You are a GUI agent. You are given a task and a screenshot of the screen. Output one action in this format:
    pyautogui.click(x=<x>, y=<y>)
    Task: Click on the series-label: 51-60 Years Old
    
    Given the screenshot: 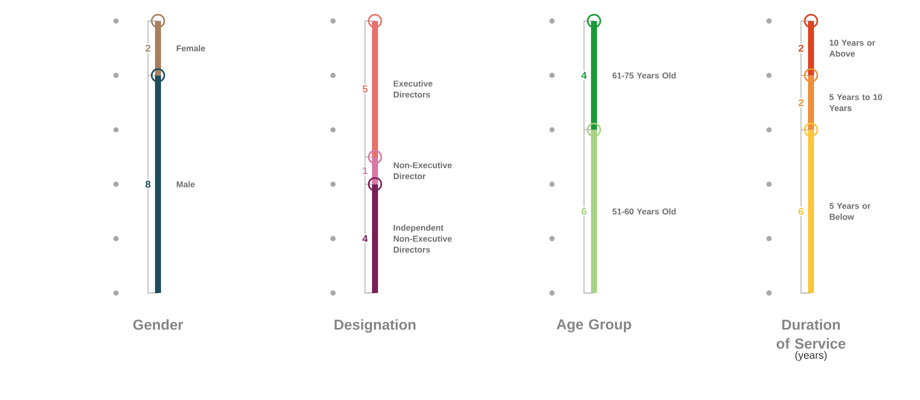 What is the action you would take?
    pyautogui.click(x=644, y=211)
    